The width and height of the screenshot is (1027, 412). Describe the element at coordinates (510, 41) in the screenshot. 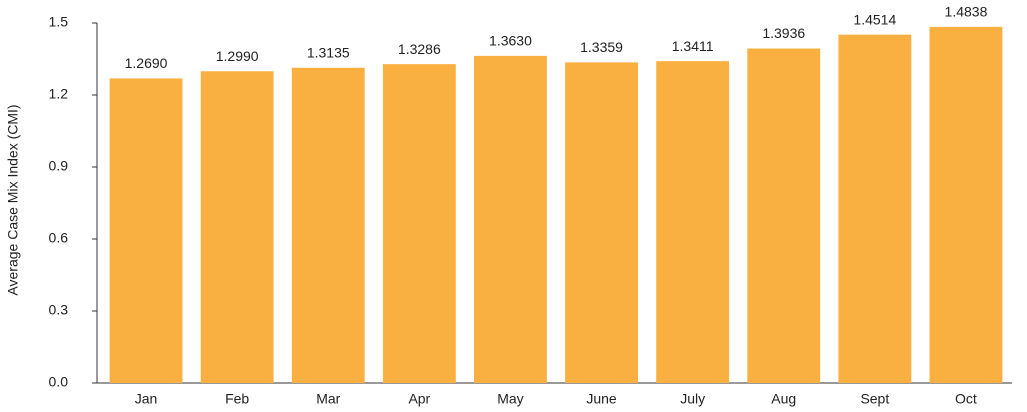

I see `value-label: 1.3630` at that location.